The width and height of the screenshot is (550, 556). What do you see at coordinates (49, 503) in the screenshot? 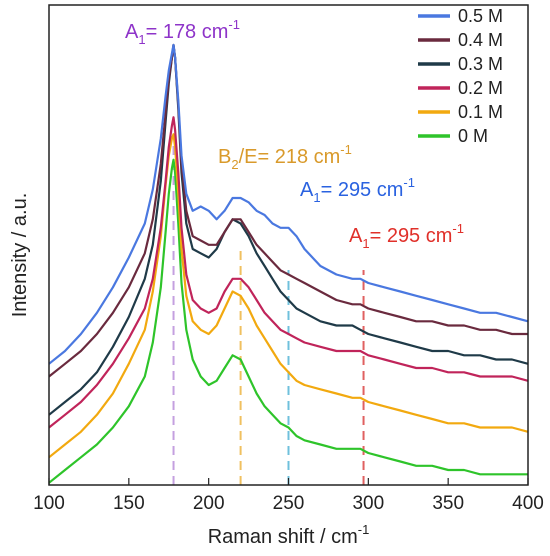
I see `x-tick-label: 100` at bounding box center [49, 503].